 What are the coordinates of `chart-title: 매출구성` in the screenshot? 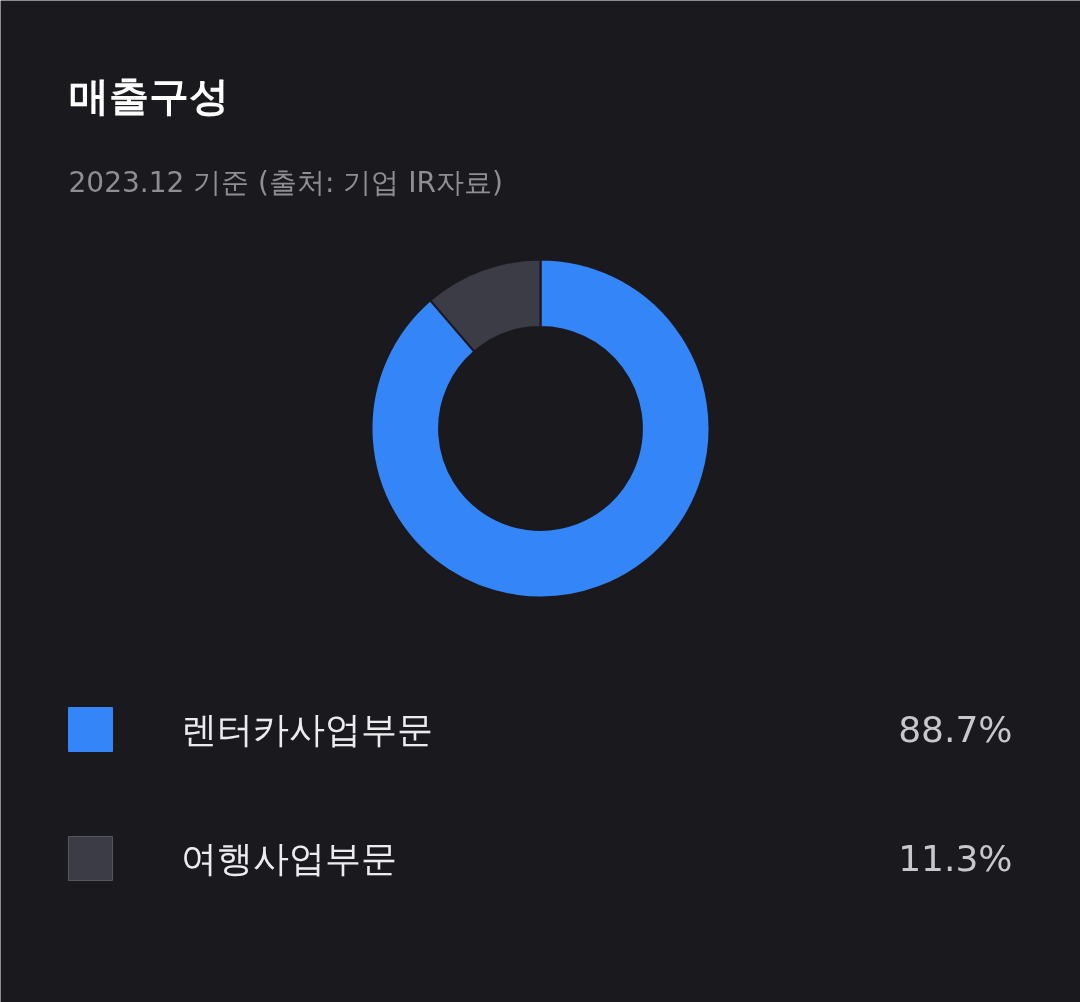 It's located at (148, 95).